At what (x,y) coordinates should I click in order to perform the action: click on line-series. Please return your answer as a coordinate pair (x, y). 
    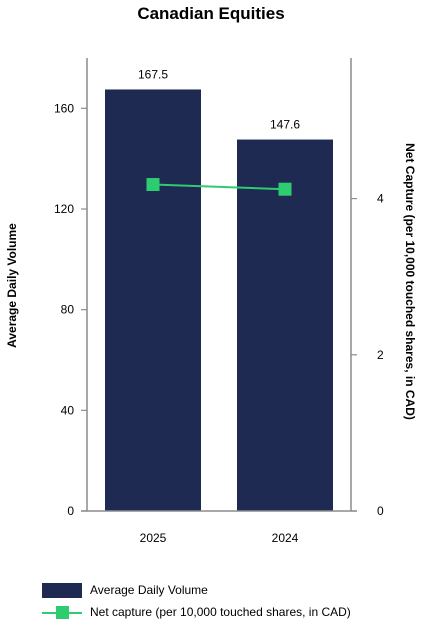
    Looking at the image, I should click on (219, 187).